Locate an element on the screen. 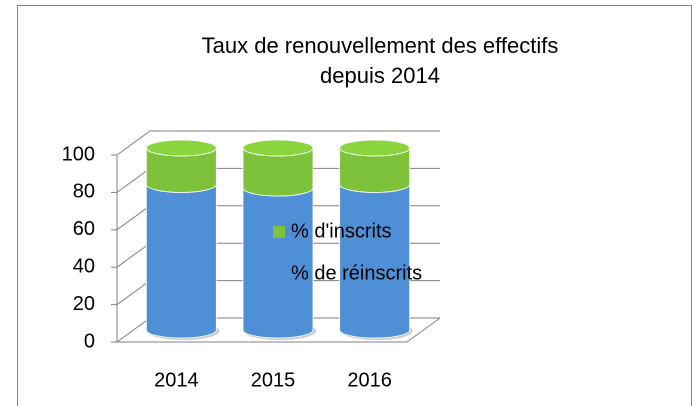 This screenshot has width=698, height=406. x-tick-label: 2015 is located at coordinates (273, 380).